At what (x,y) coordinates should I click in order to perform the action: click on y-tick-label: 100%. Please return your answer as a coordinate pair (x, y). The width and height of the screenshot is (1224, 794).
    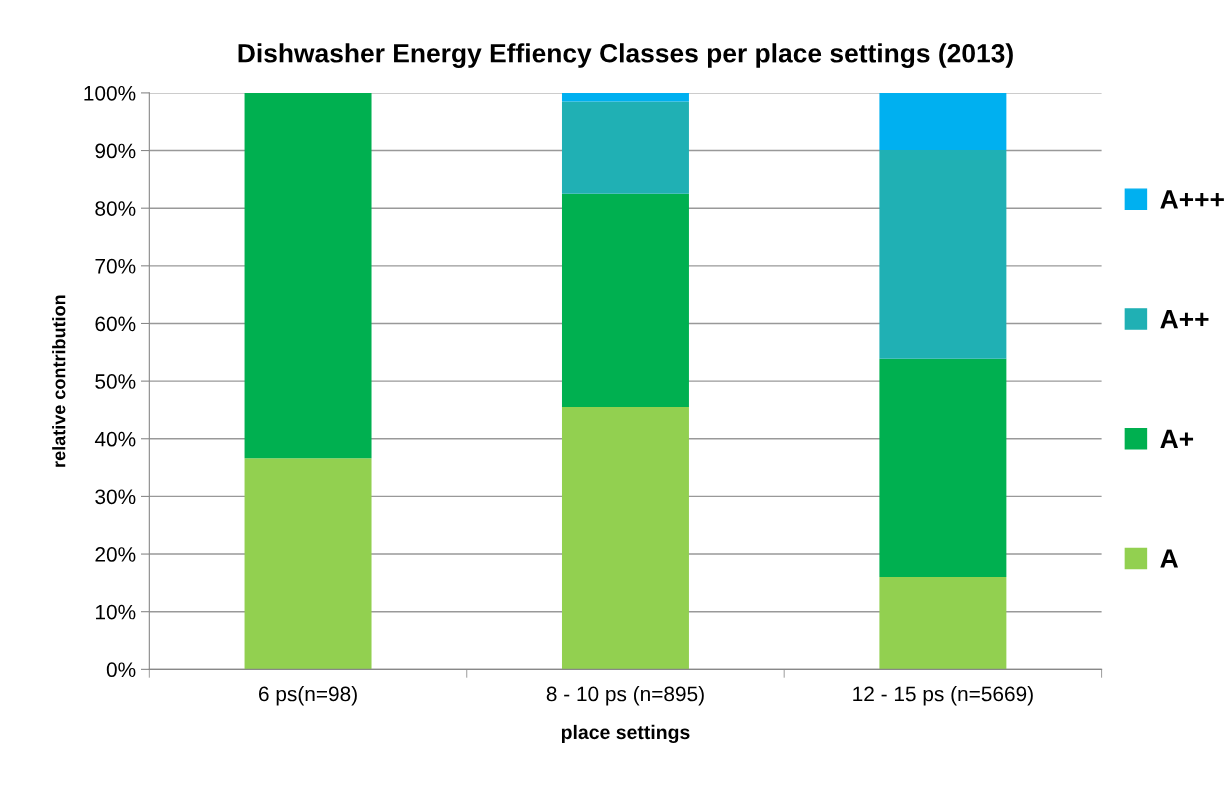
    Looking at the image, I should click on (110, 93).